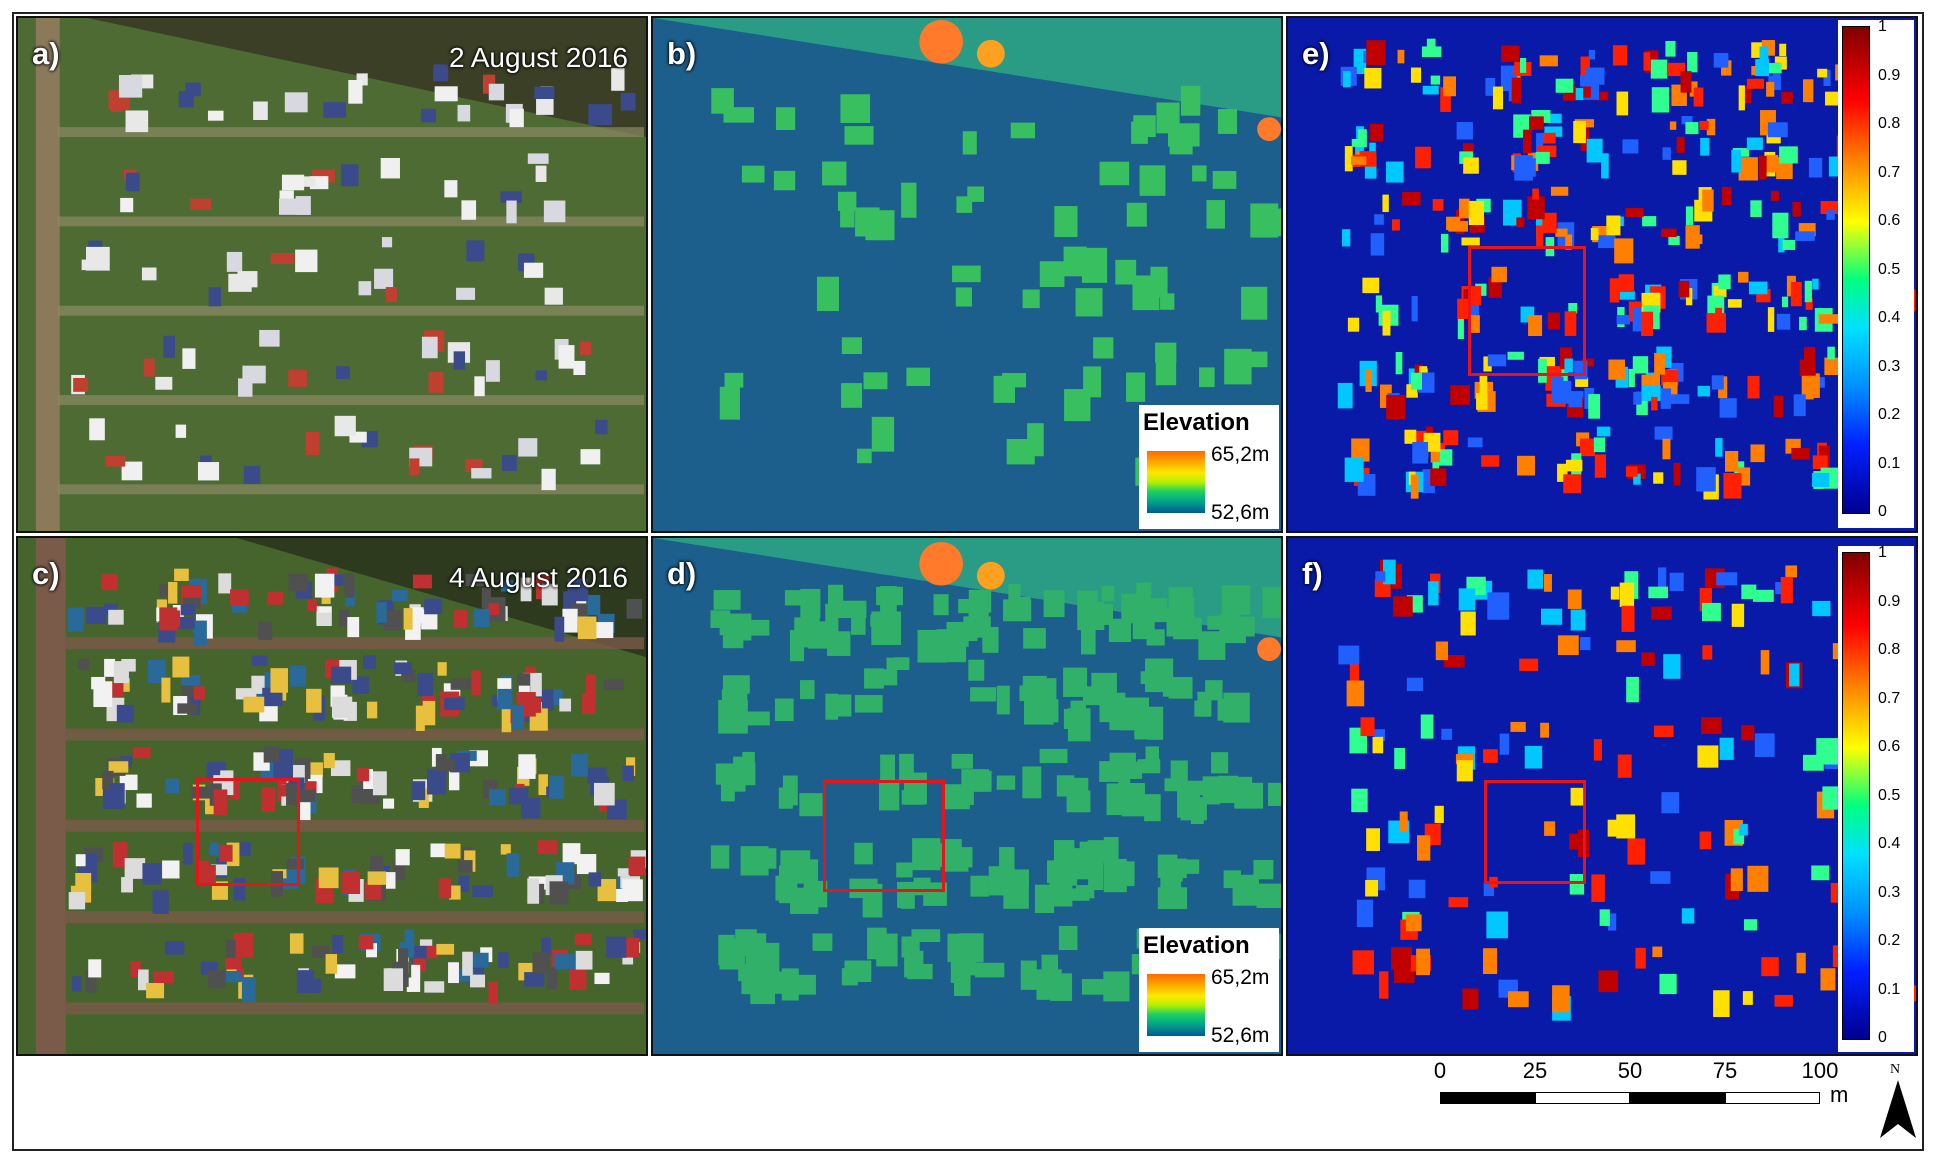 The image size is (1936, 1163). I want to click on probability-tick-label: 1, so click(1882, 552).